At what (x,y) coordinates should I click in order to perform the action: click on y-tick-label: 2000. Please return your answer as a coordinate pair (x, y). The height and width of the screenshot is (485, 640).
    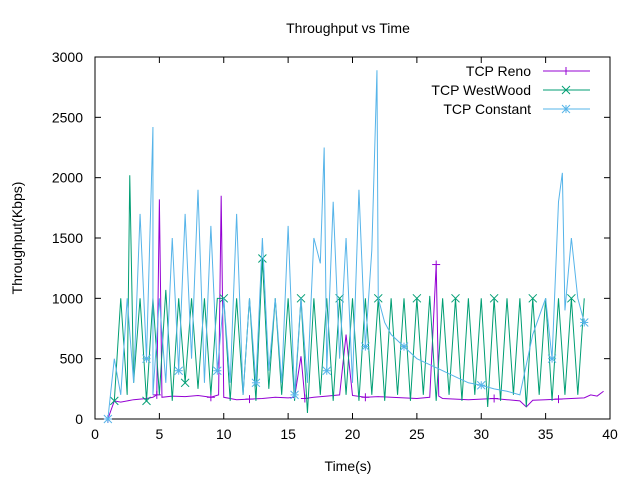
    Looking at the image, I should click on (67, 178).